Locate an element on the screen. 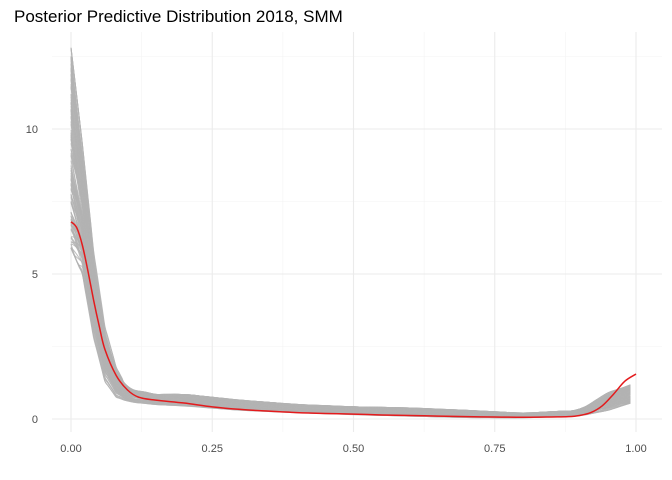 This screenshot has height=480, width=672. x-tick-label: 0.25 is located at coordinates (212, 449).